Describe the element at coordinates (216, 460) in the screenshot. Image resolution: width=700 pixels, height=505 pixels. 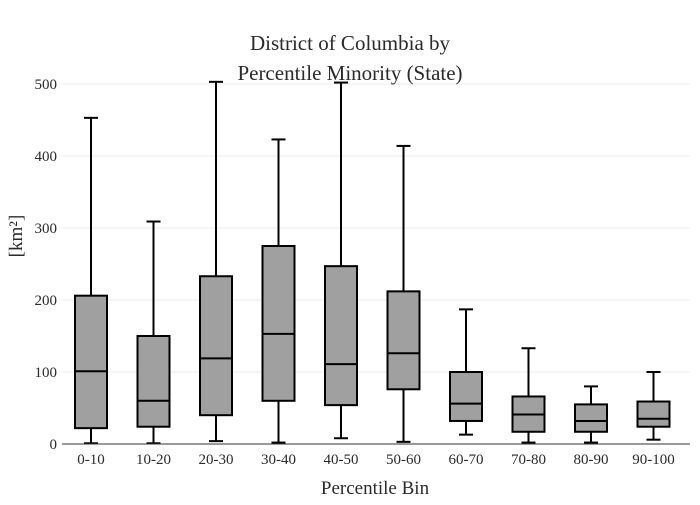
I see `x-tick-label: 20-30` at that location.